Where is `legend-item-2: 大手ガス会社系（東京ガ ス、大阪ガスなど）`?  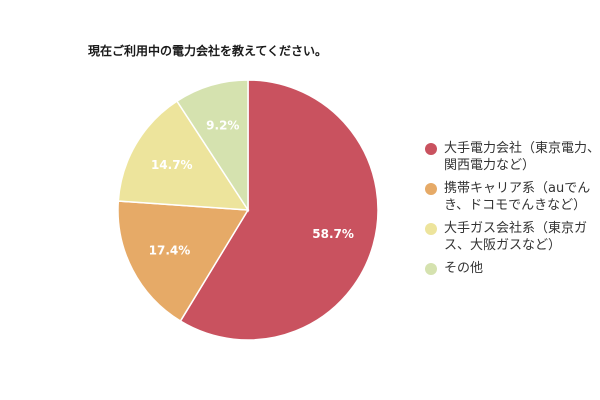 legend-item-2: 大手ガス会社系（東京ガ ス、大阪ガスなど） is located at coordinates (512, 237).